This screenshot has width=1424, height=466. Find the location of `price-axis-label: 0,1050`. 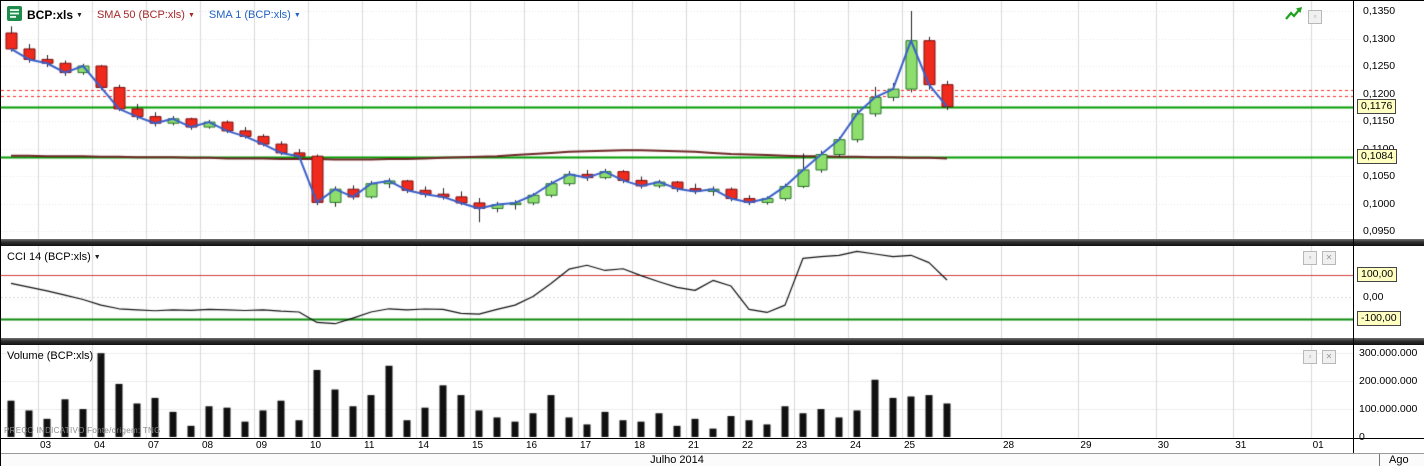

price-axis-label: 0,1050 is located at coordinates (1379, 176).